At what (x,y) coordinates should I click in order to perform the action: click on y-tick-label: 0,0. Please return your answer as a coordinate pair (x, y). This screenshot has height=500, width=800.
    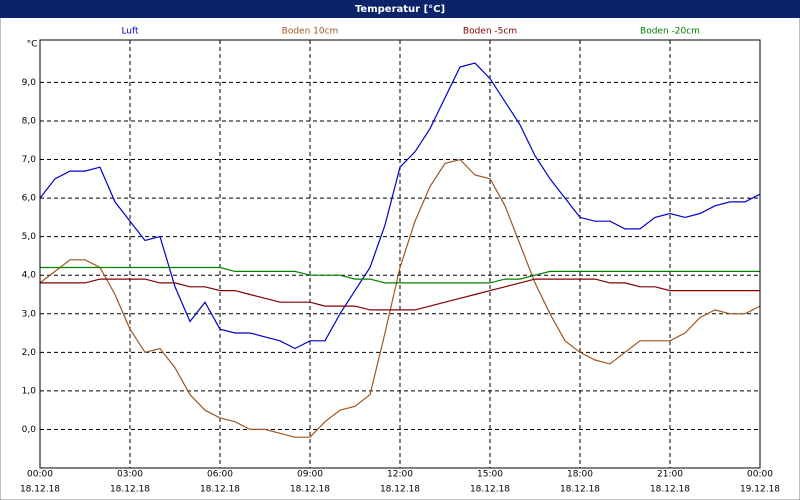
    Looking at the image, I should click on (29, 430).